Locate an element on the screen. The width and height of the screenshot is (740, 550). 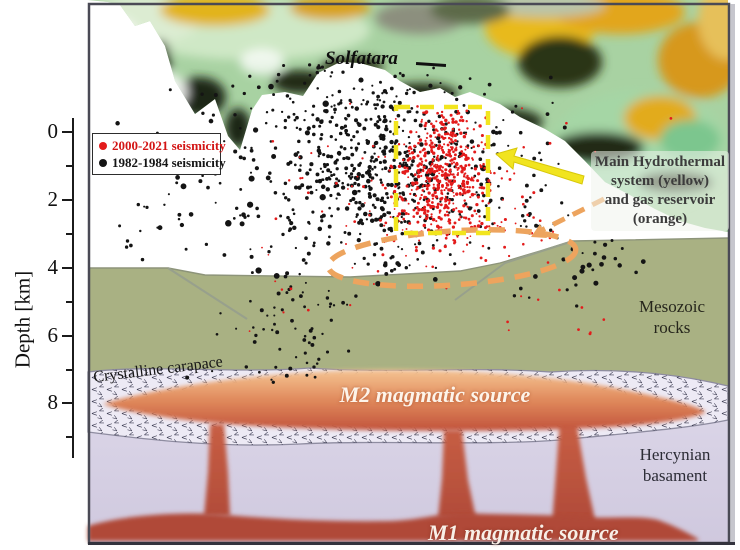
solfatara-label: Solfatara is located at coordinates (361, 58).